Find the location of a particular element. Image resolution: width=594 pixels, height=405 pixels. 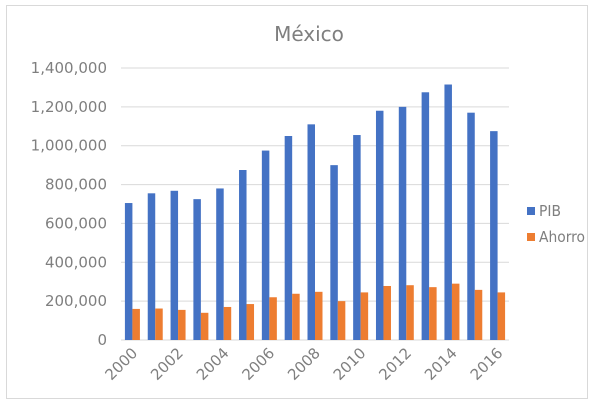

y-tick-label: 400,000 is located at coordinates (76, 262).